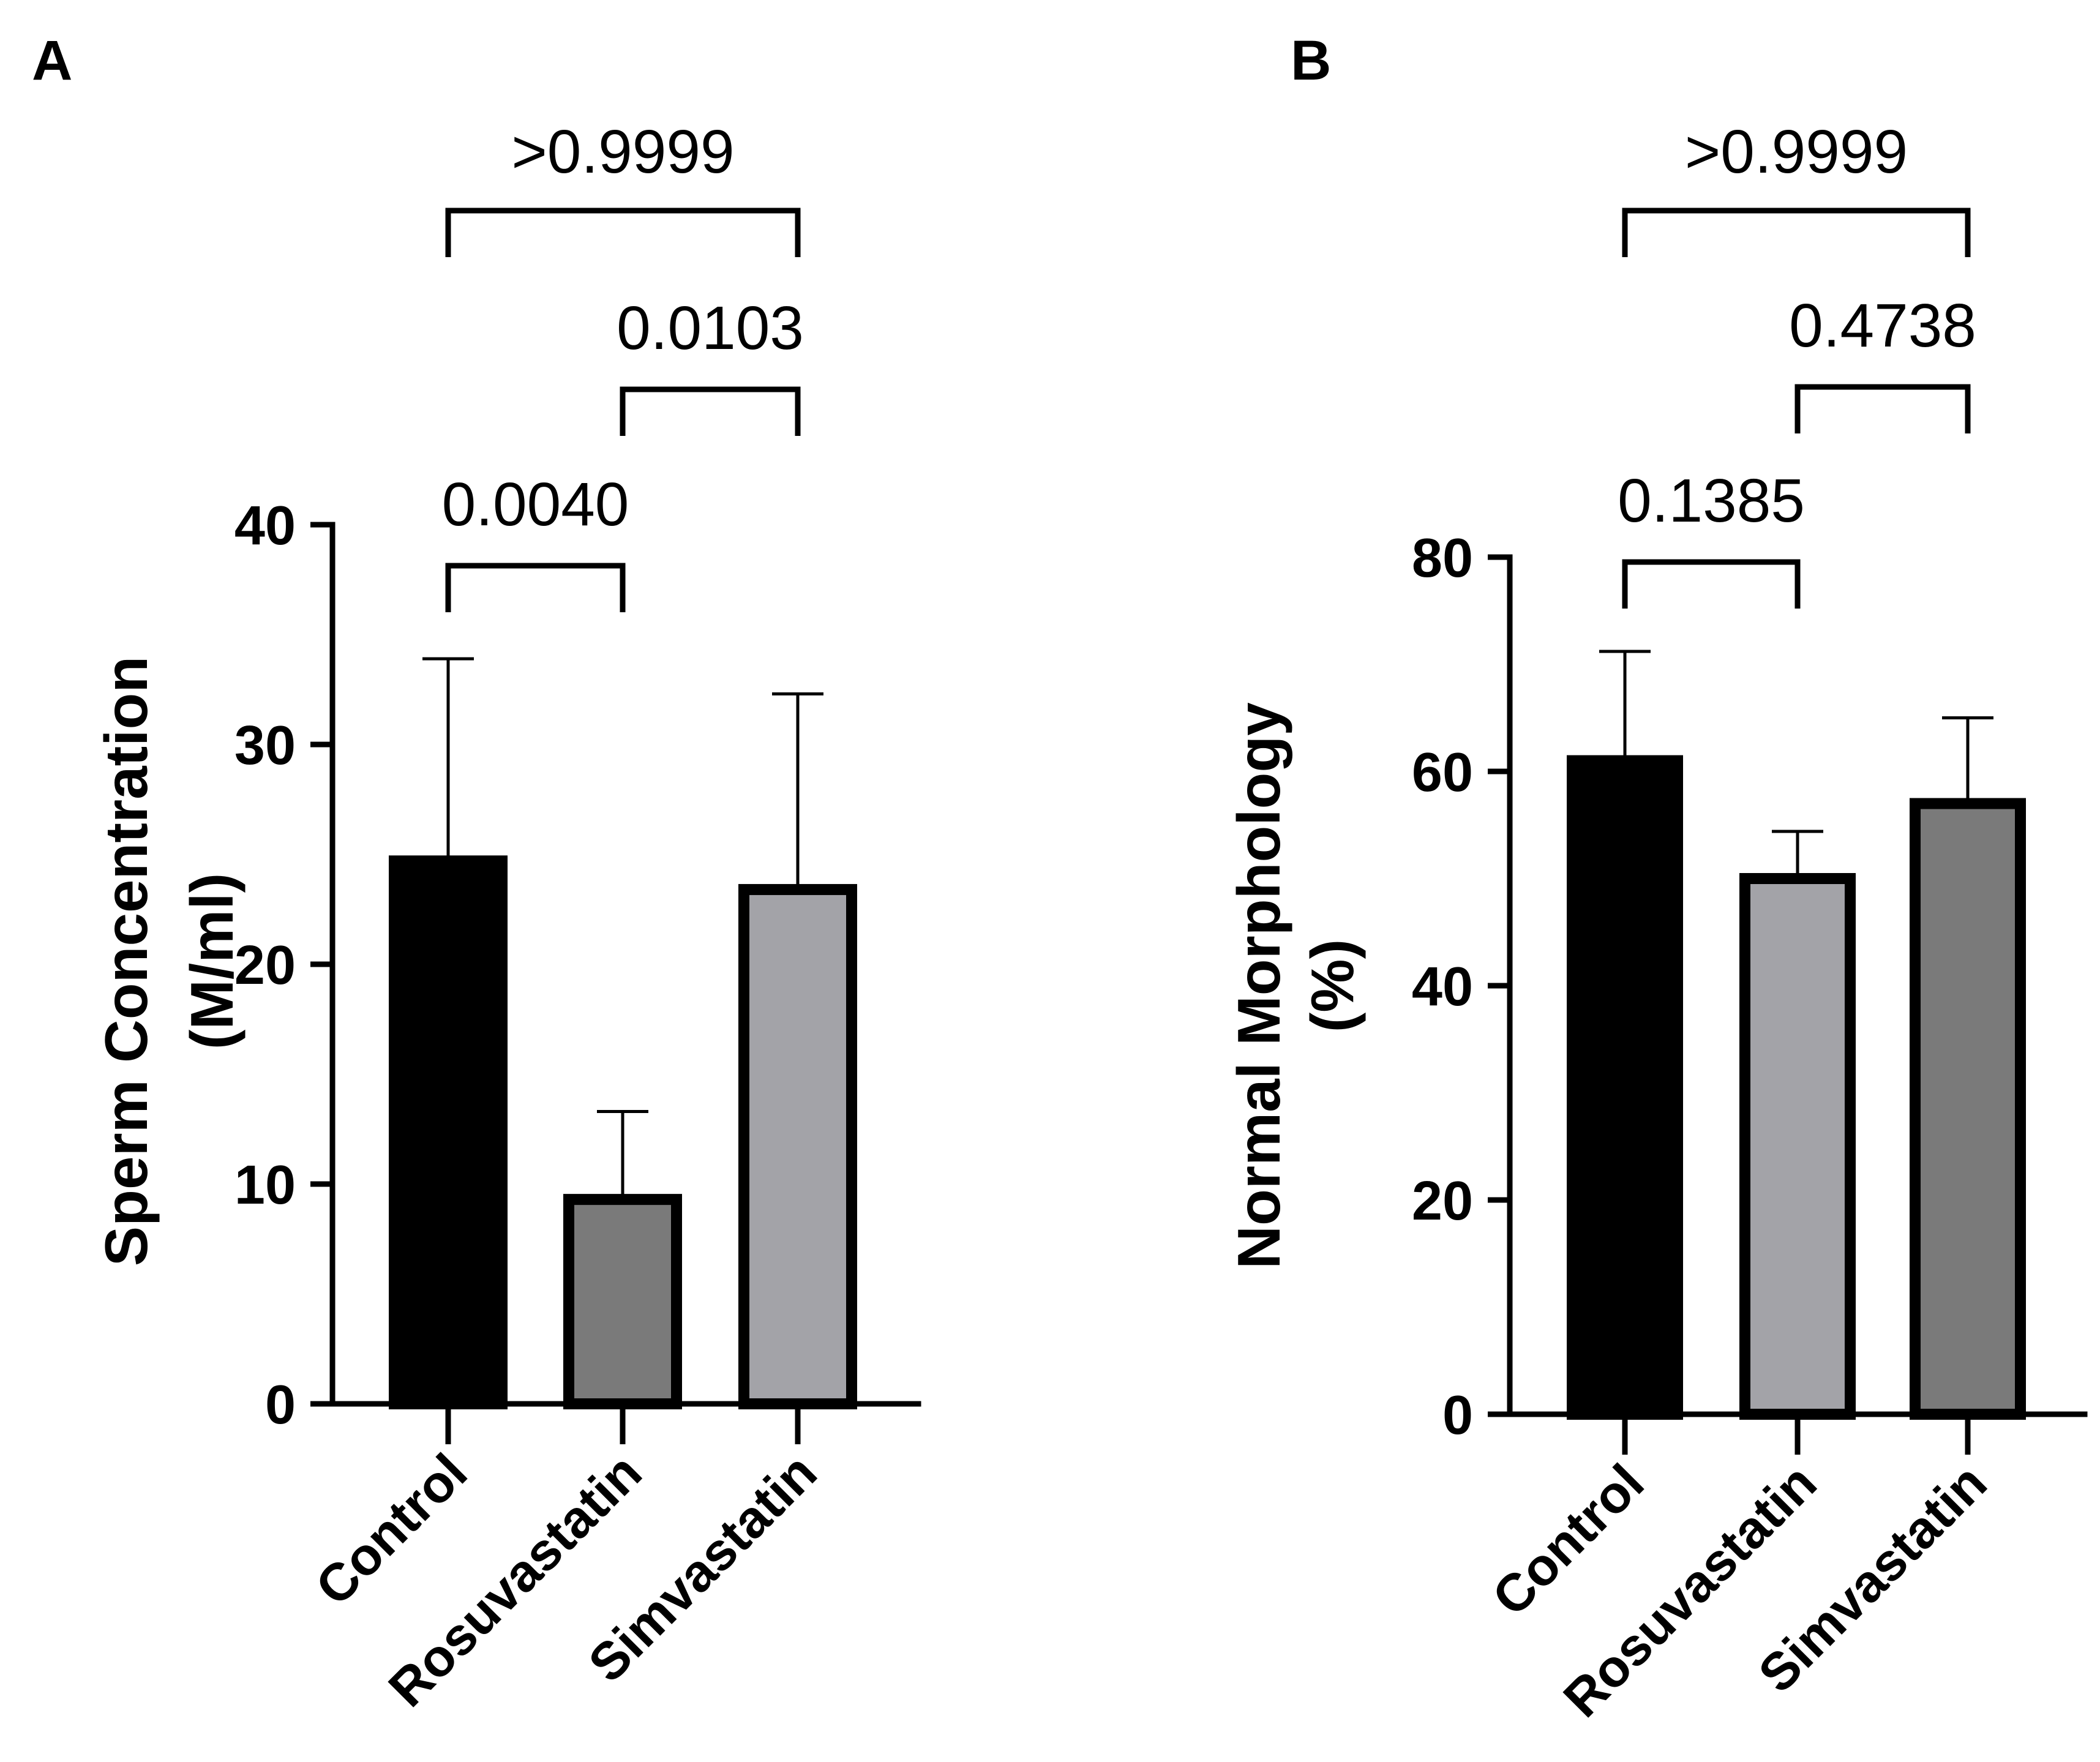 This screenshot has height=1762, width=2100. I want to click on y-axis-title-line-1: Sperm Concentration, so click(126, 961).